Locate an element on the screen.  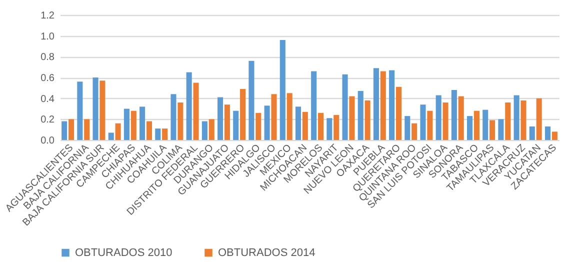
y-tick-label: 0.0 is located at coordinates (47, 141).